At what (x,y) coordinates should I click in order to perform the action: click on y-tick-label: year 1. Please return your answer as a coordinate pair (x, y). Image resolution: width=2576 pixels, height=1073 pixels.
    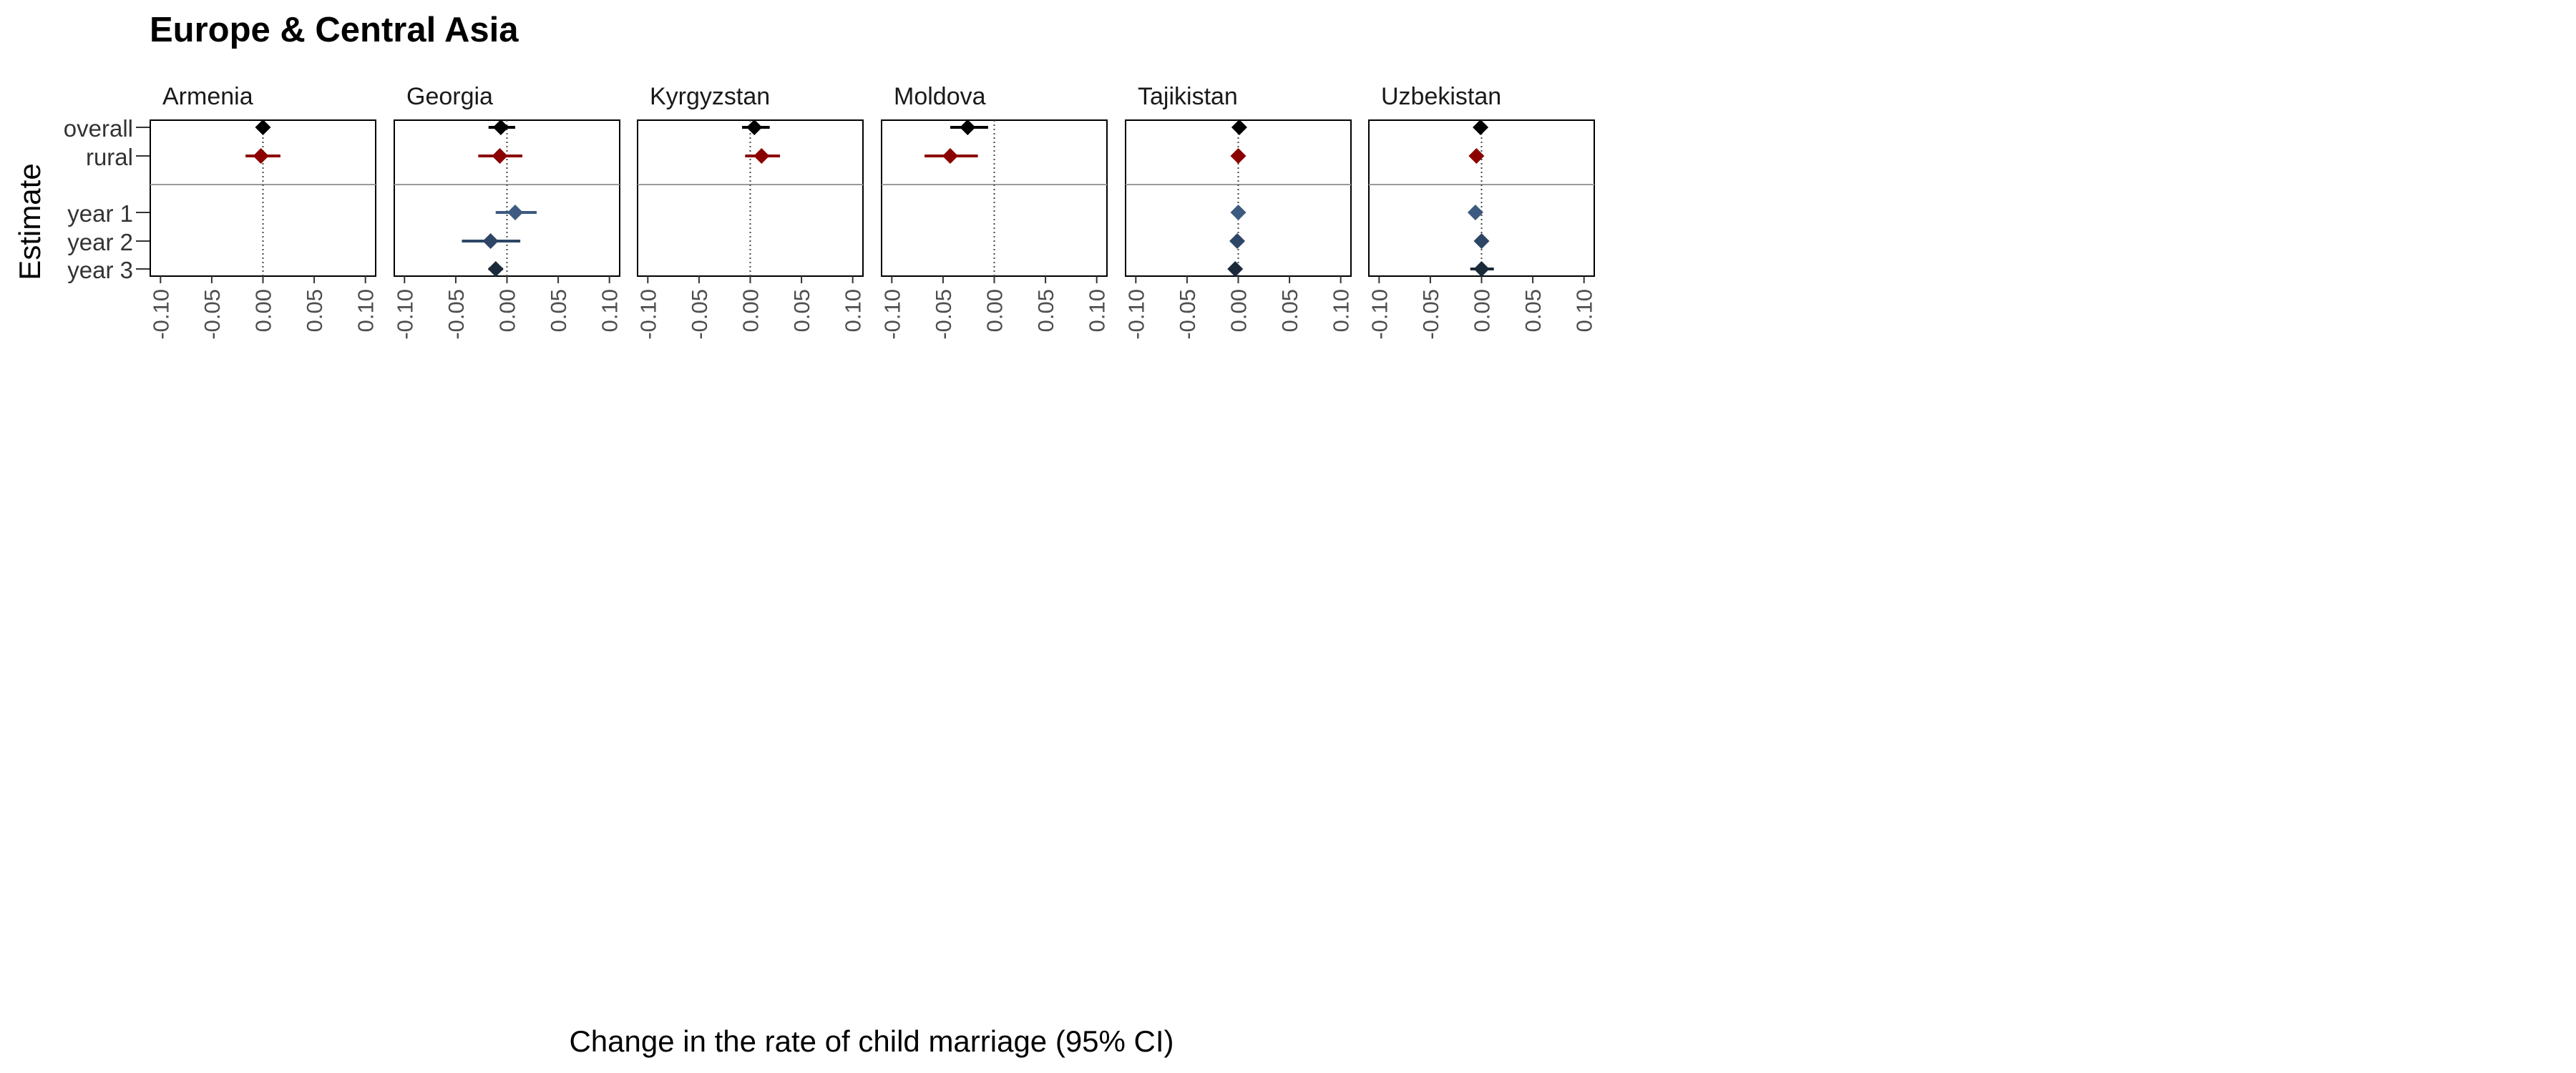
    Looking at the image, I should click on (100, 213).